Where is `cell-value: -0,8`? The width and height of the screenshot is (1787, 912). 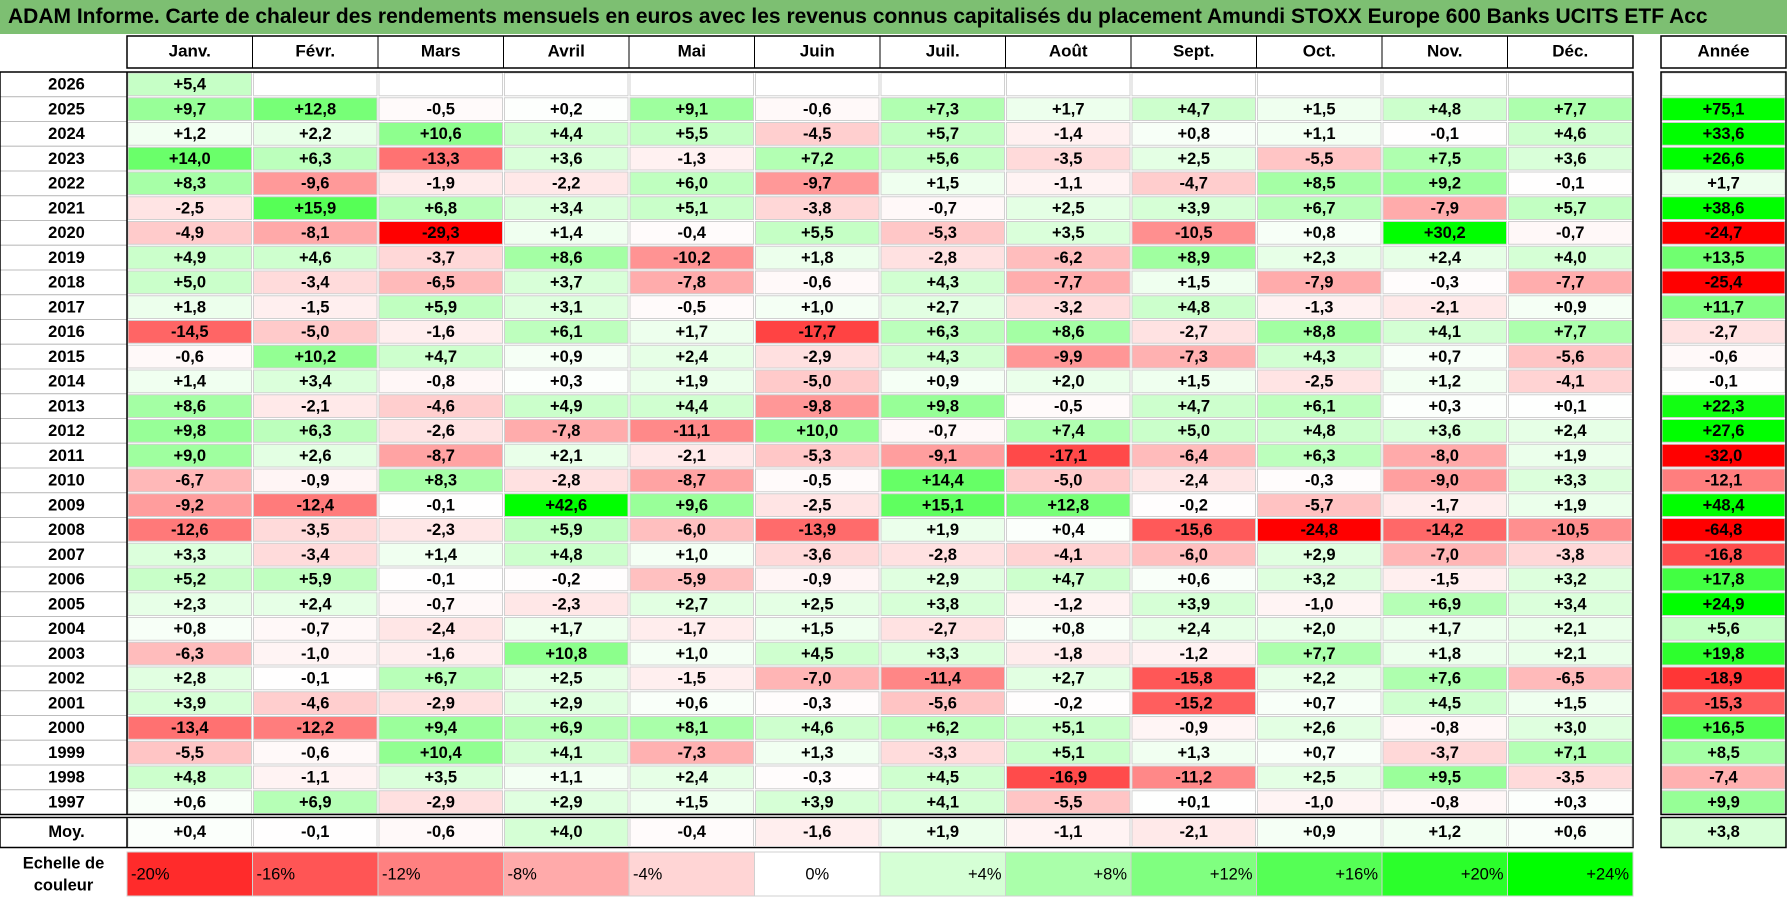 cell-value: -0,8 is located at coordinates (1445, 802).